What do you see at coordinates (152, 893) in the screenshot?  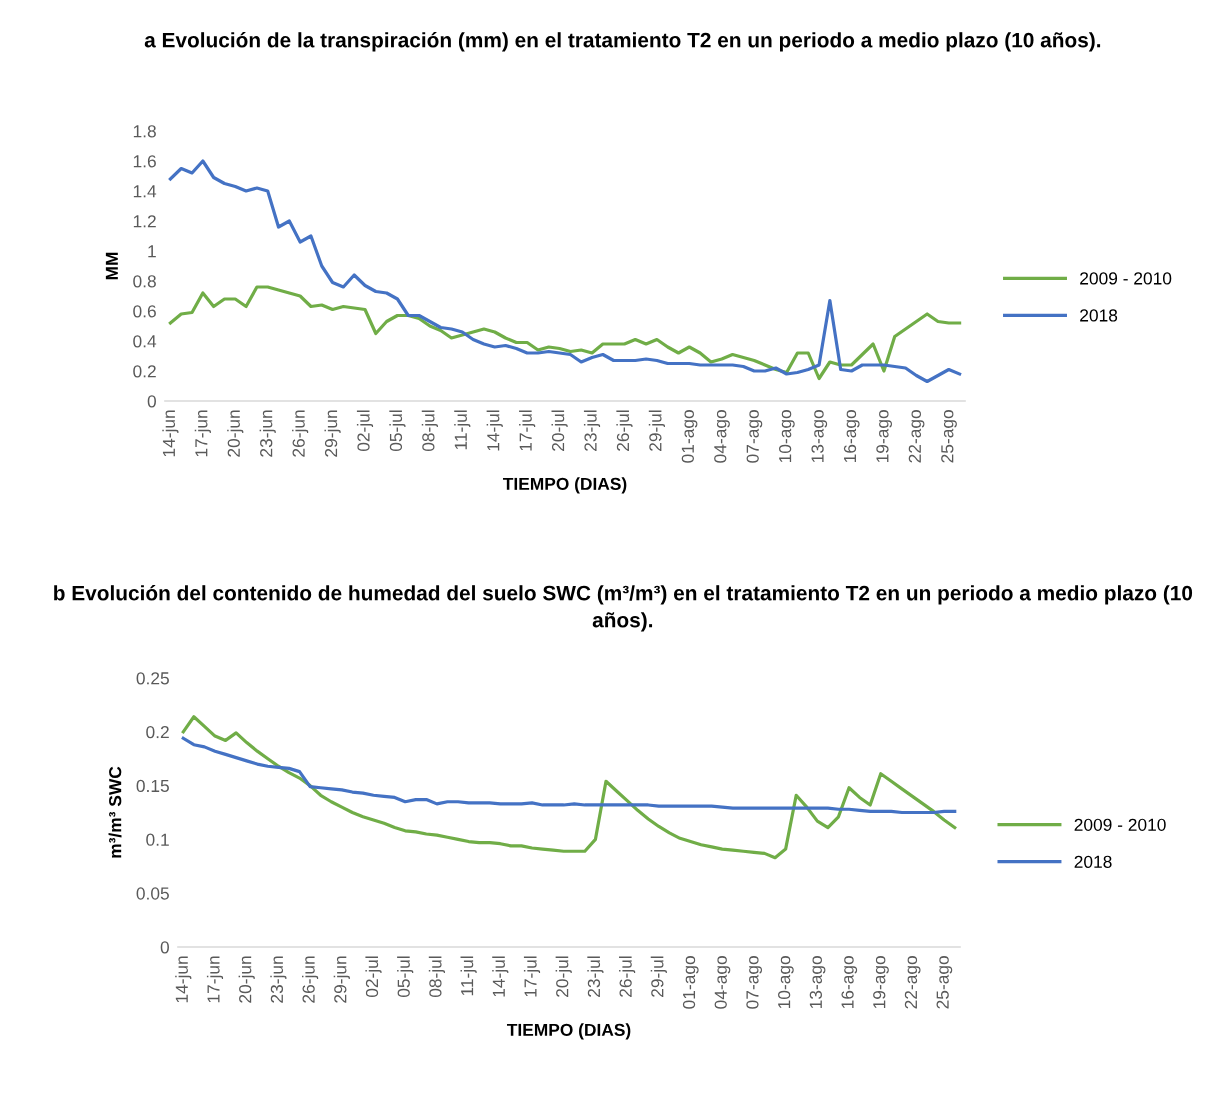 I see `y-tick-label: 0.05` at bounding box center [152, 893].